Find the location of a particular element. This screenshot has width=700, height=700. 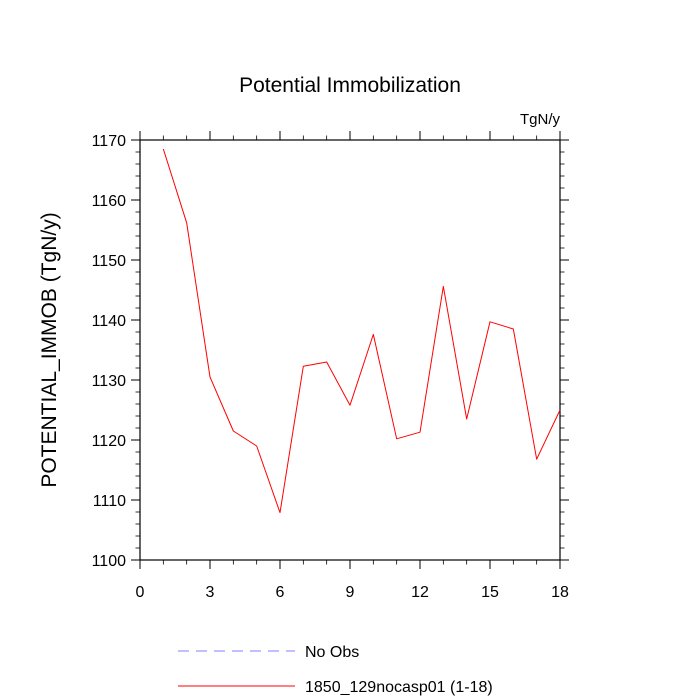

legend-label-series: 1850_129nocasp01 (1-18) is located at coordinates (399, 687).